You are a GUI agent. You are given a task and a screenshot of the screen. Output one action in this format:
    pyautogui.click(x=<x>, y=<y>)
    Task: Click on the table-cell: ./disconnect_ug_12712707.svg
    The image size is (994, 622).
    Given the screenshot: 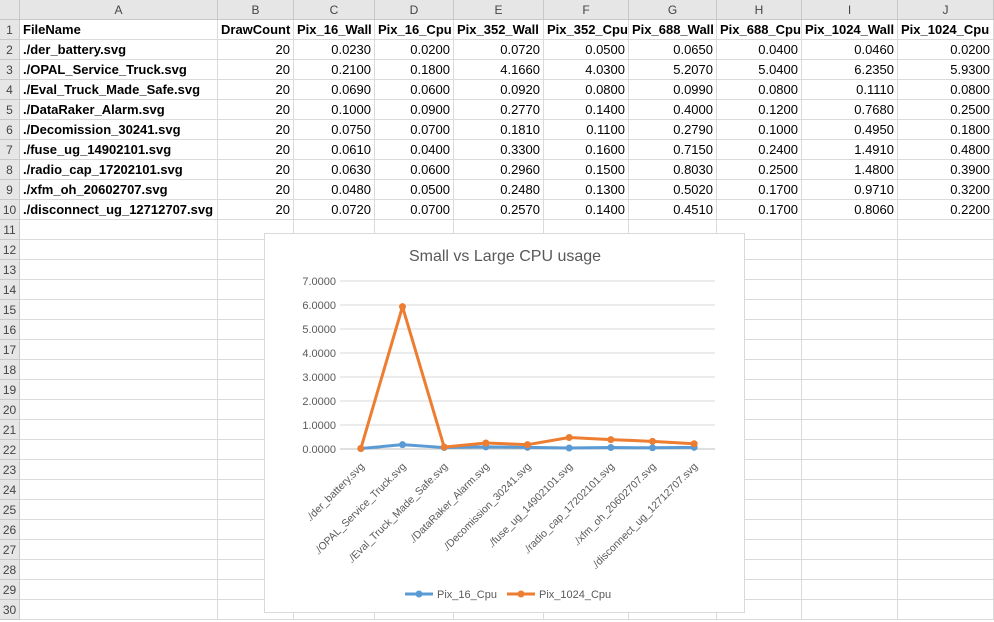 What is the action you would take?
    pyautogui.click(x=119, y=210)
    